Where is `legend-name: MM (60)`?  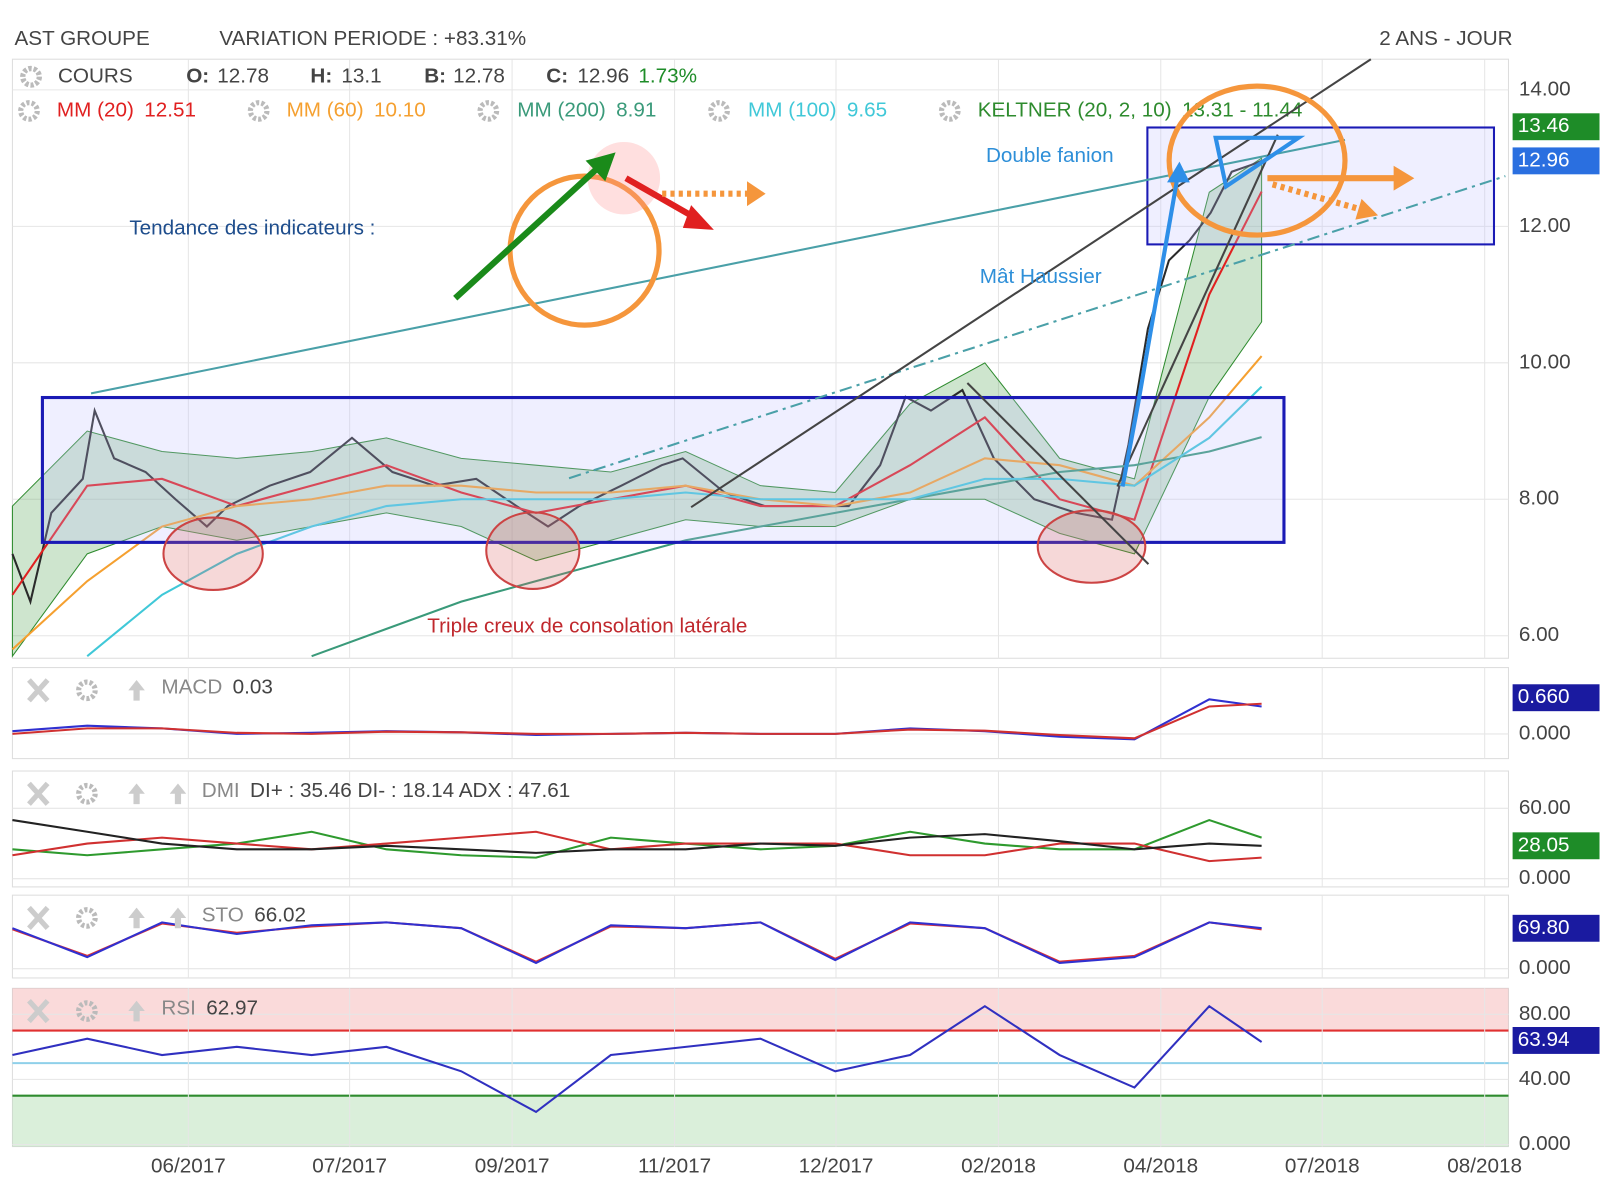 legend-name: MM (60) is located at coordinates (325, 109).